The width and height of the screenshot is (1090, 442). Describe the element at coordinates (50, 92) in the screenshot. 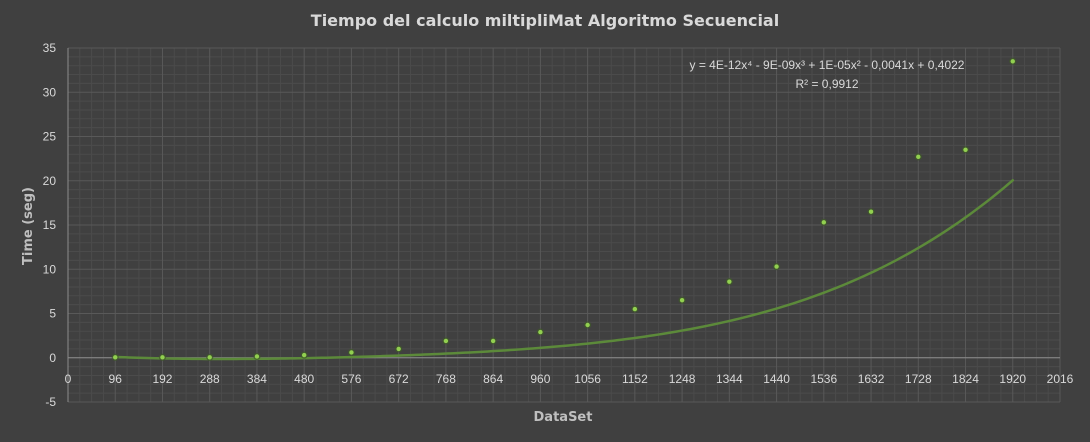

I see `y-tick-label: 30` at that location.